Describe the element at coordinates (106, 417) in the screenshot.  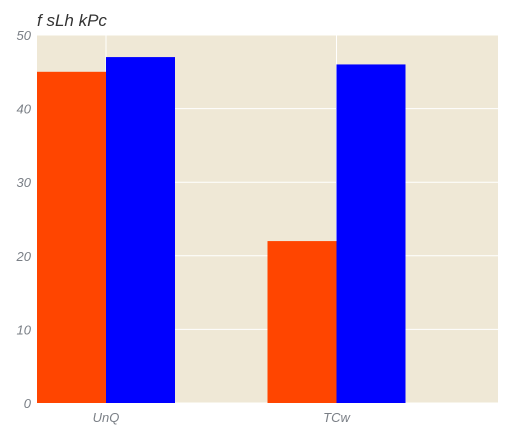
I see `x-tick-label: UnQ` at that location.